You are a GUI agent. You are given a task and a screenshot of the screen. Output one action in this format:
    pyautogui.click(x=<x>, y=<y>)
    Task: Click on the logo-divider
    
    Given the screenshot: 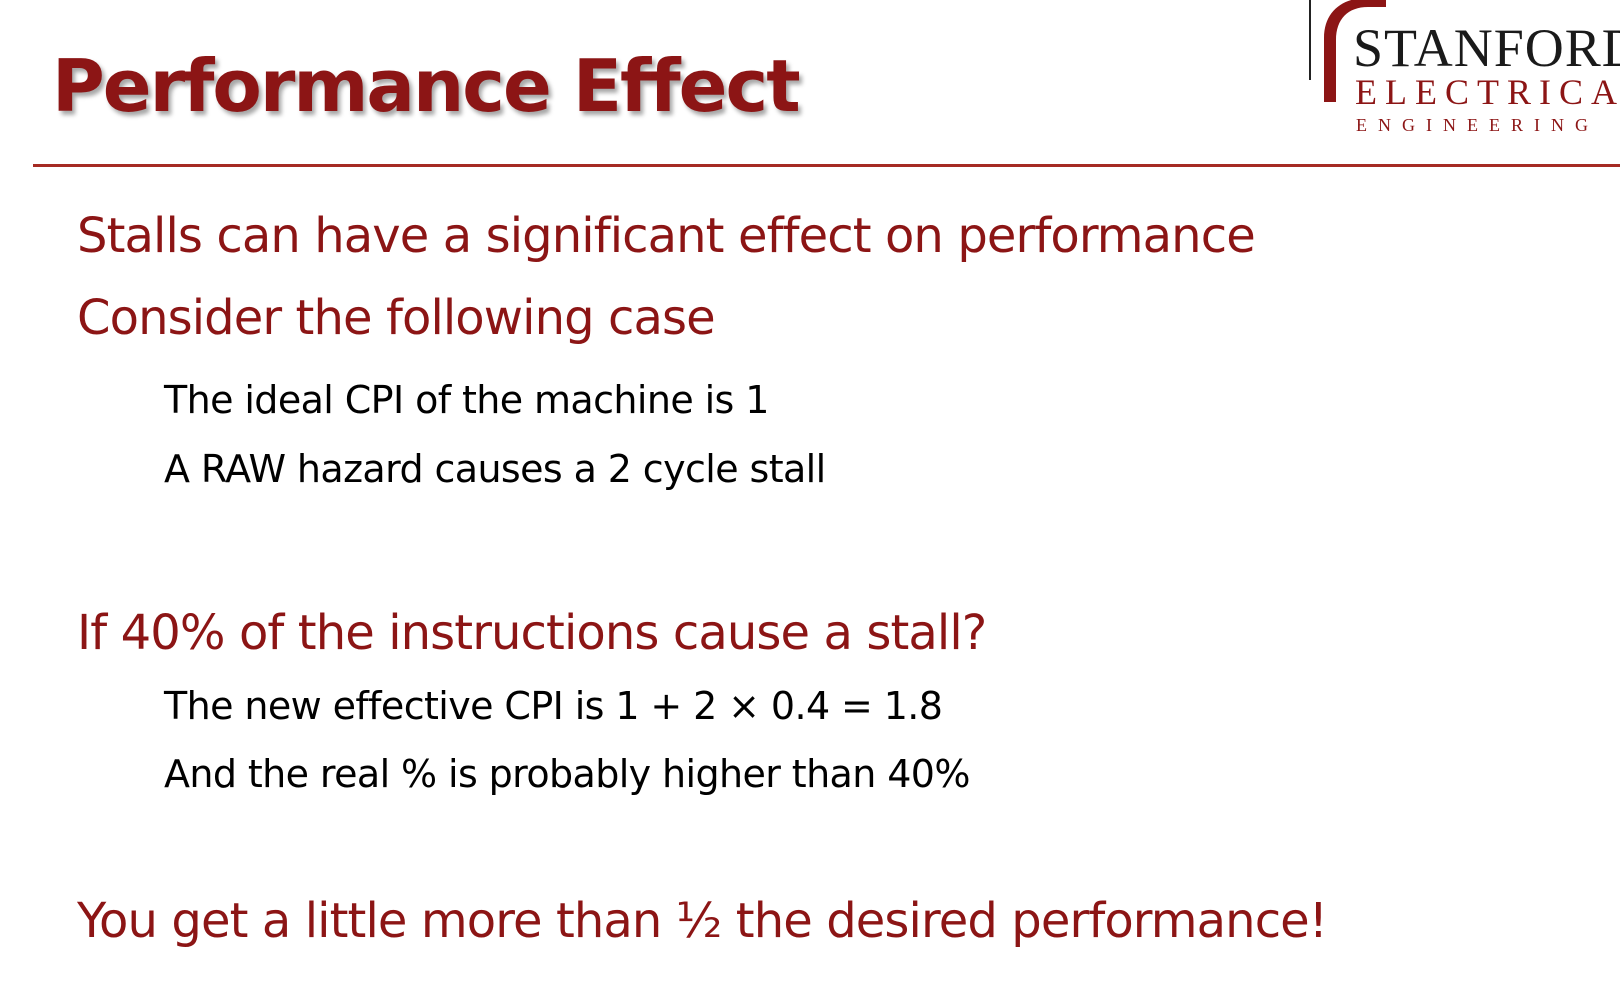 What is the action you would take?
    pyautogui.click(x=1310, y=40)
    